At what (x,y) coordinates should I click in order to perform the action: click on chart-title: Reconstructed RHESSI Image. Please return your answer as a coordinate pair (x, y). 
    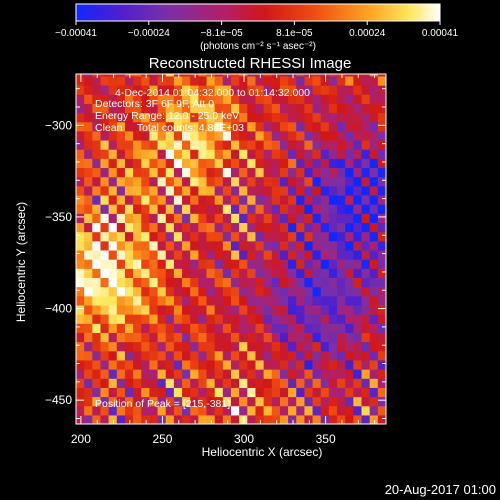
    Looking at the image, I should click on (250, 63).